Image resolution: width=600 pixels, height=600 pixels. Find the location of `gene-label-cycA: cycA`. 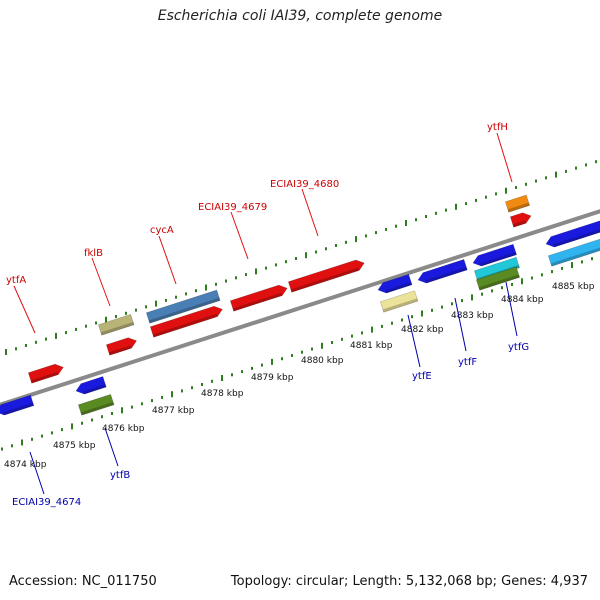

gene-label-cycA: cycA is located at coordinates (162, 230).